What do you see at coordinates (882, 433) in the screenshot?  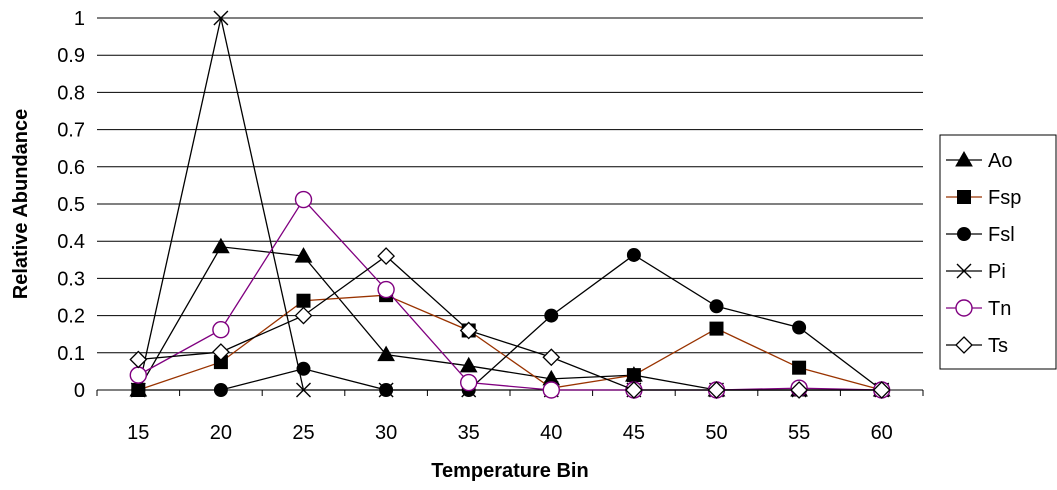 I see `x-tick-label: 60` at bounding box center [882, 433].